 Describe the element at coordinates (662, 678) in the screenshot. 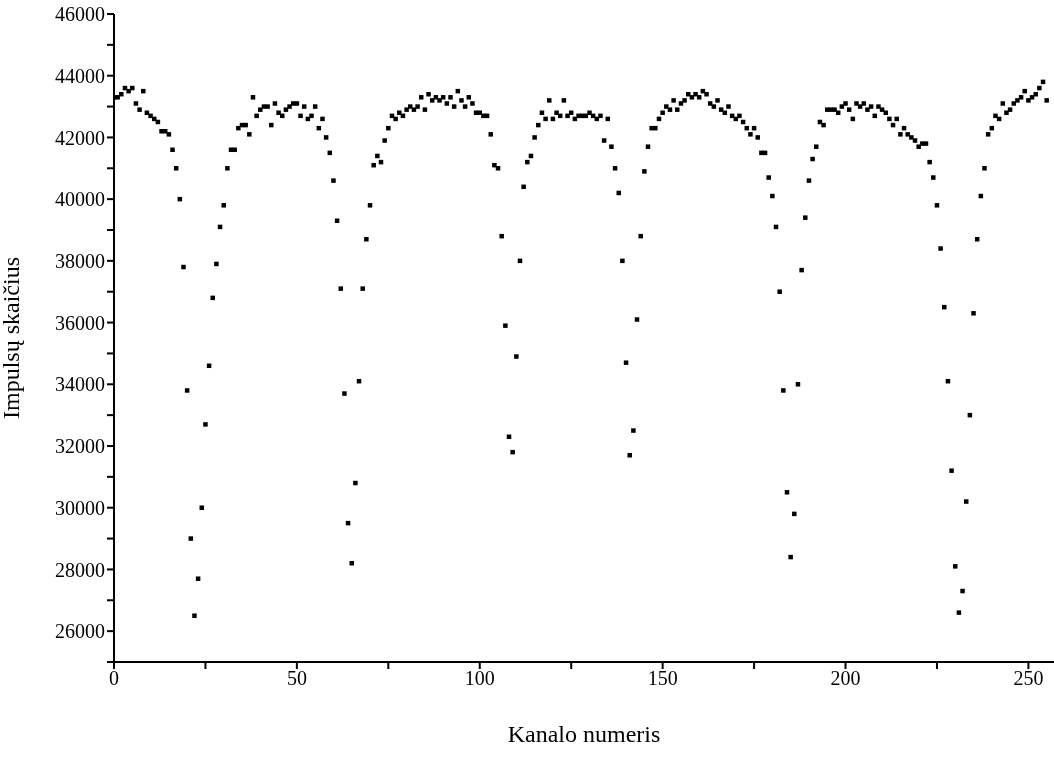

I see `x-tick-label: 150` at that location.